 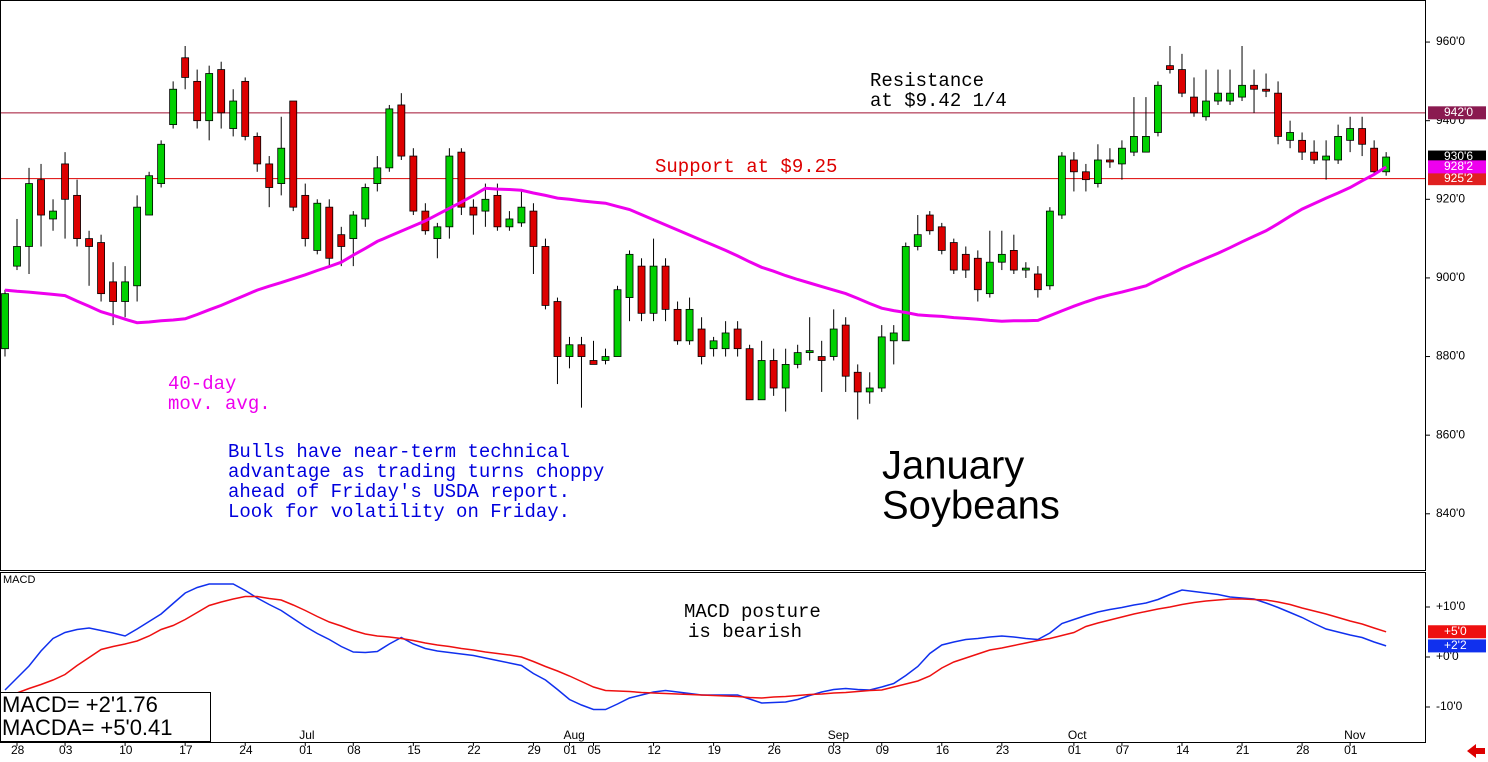 I want to click on macd-readout: MACD= +2'1.76, so click(x=80, y=704).